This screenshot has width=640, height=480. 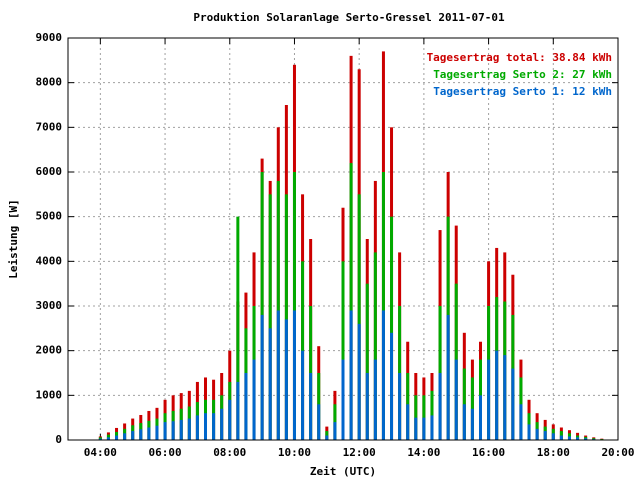 I want to click on x-tick-label: 08:00, so click(x=229, y=452).